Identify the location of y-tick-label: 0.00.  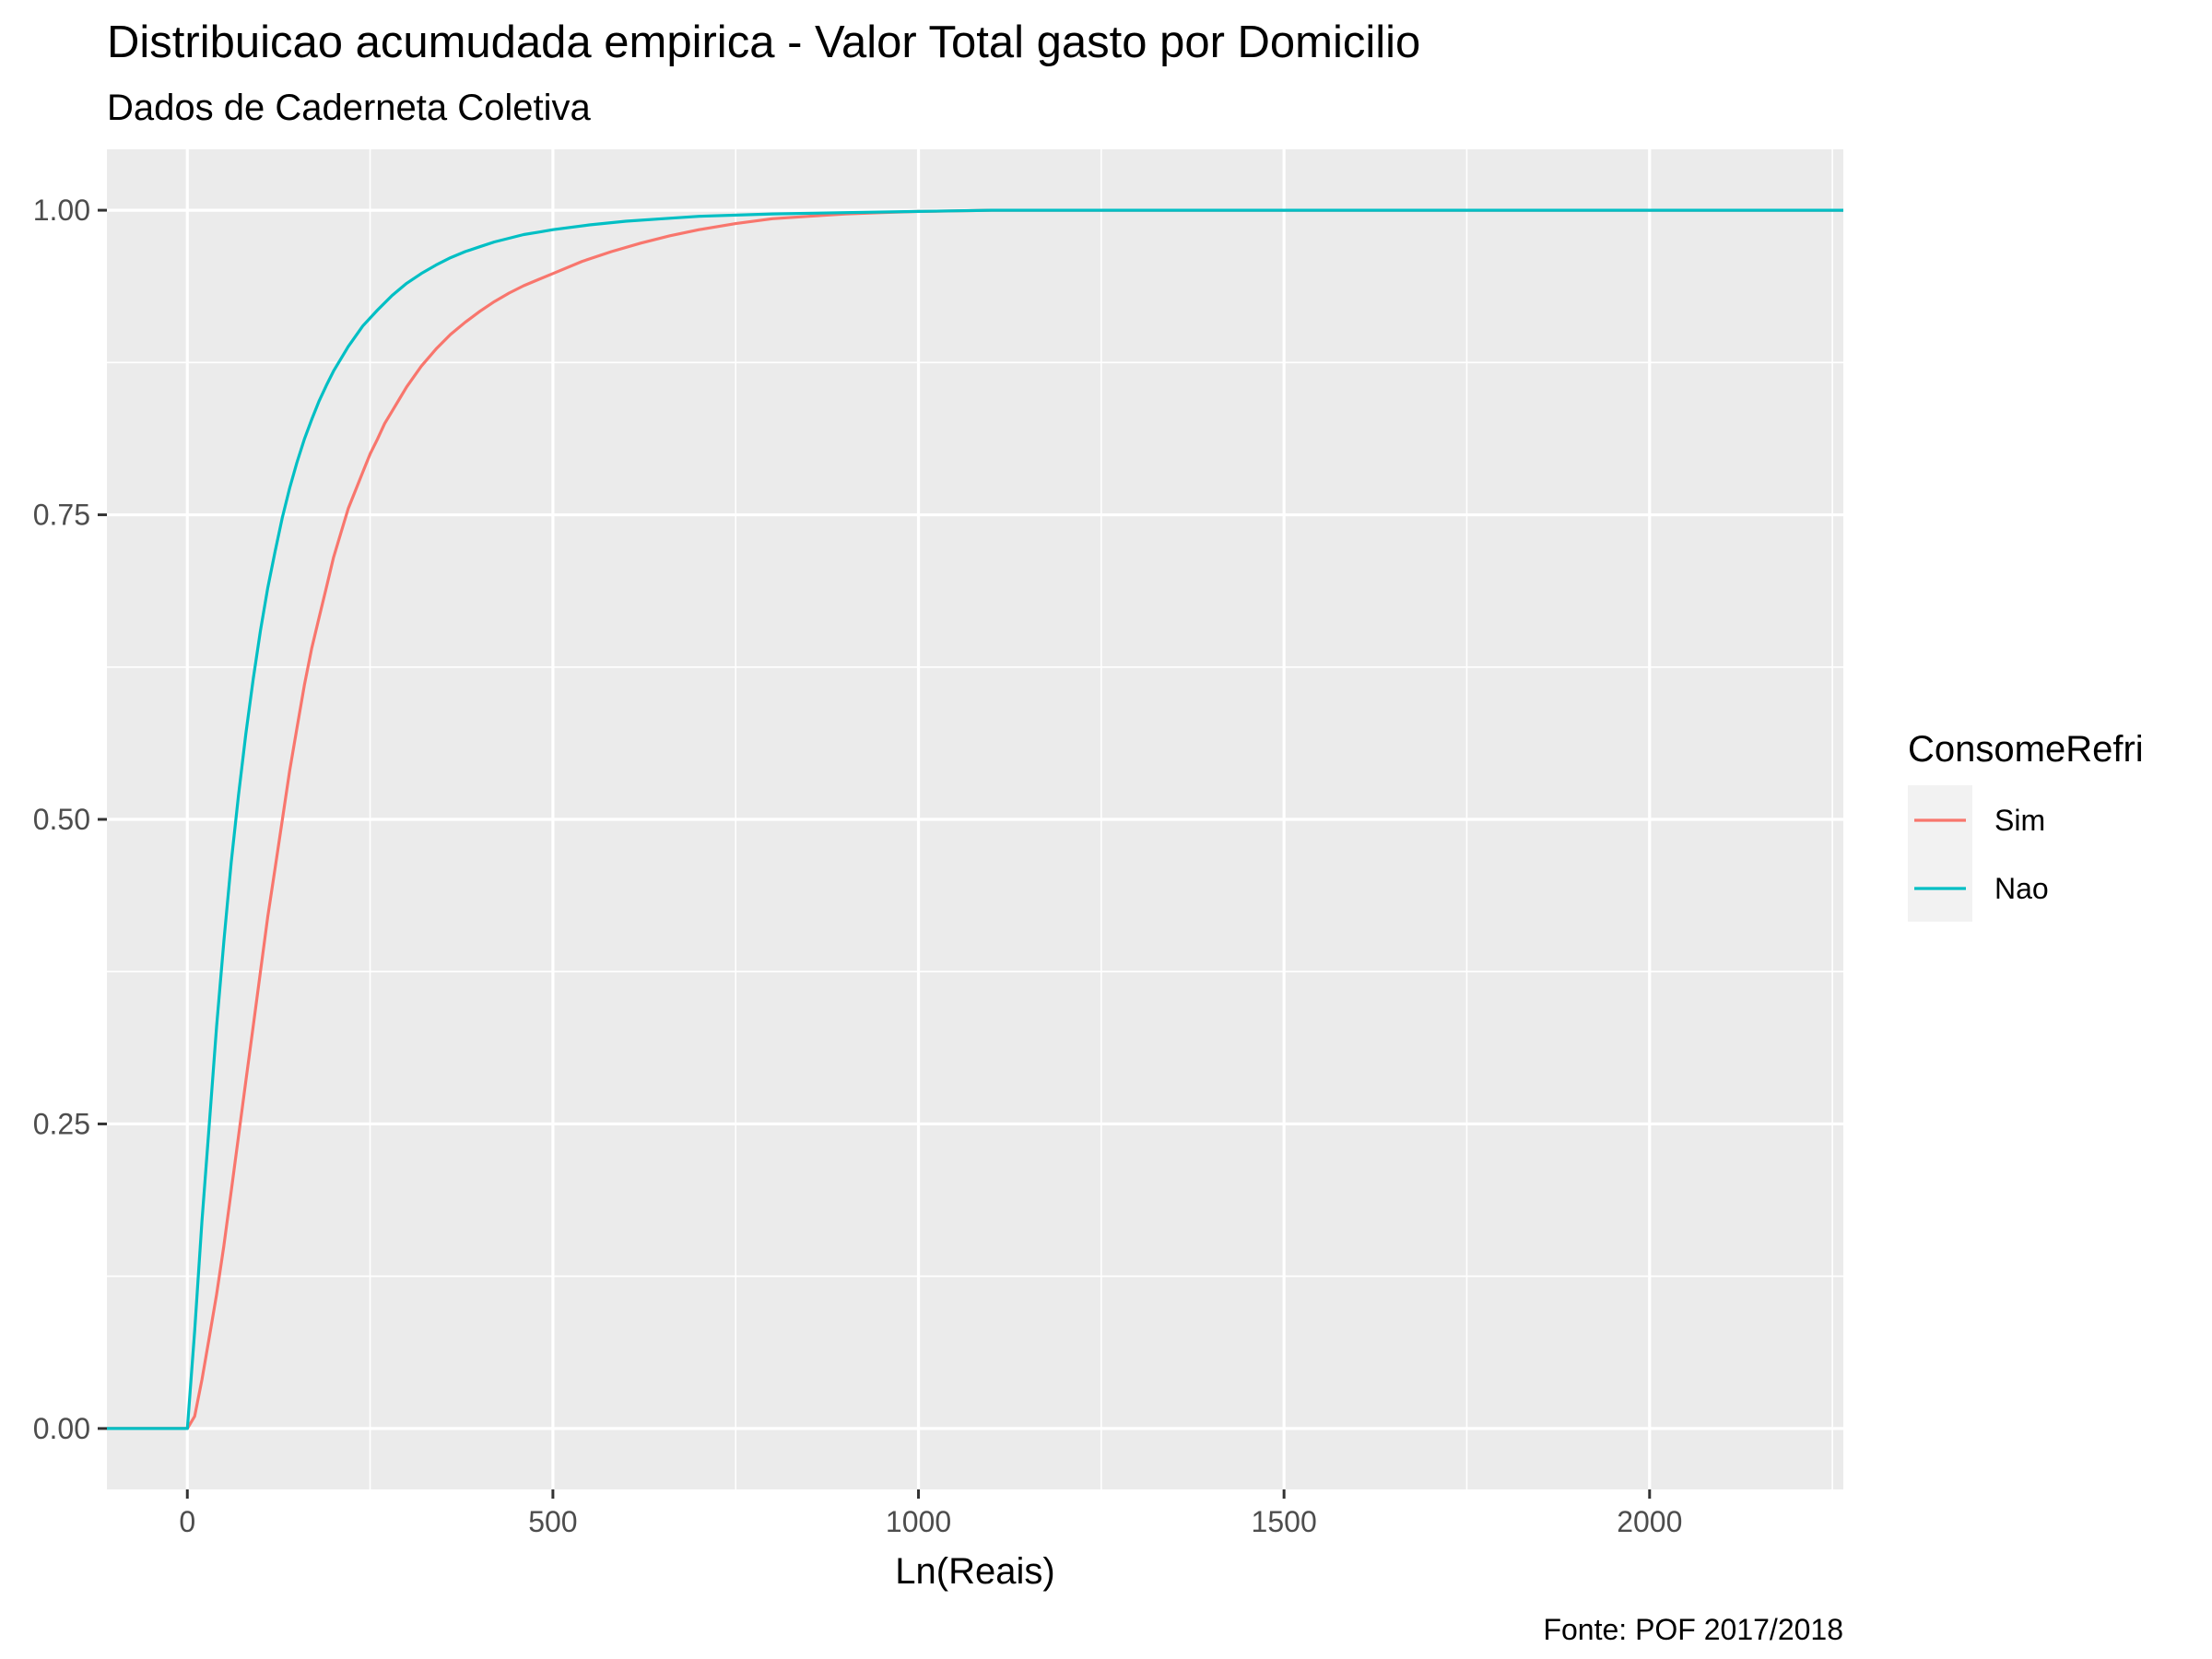
(61, 1428).